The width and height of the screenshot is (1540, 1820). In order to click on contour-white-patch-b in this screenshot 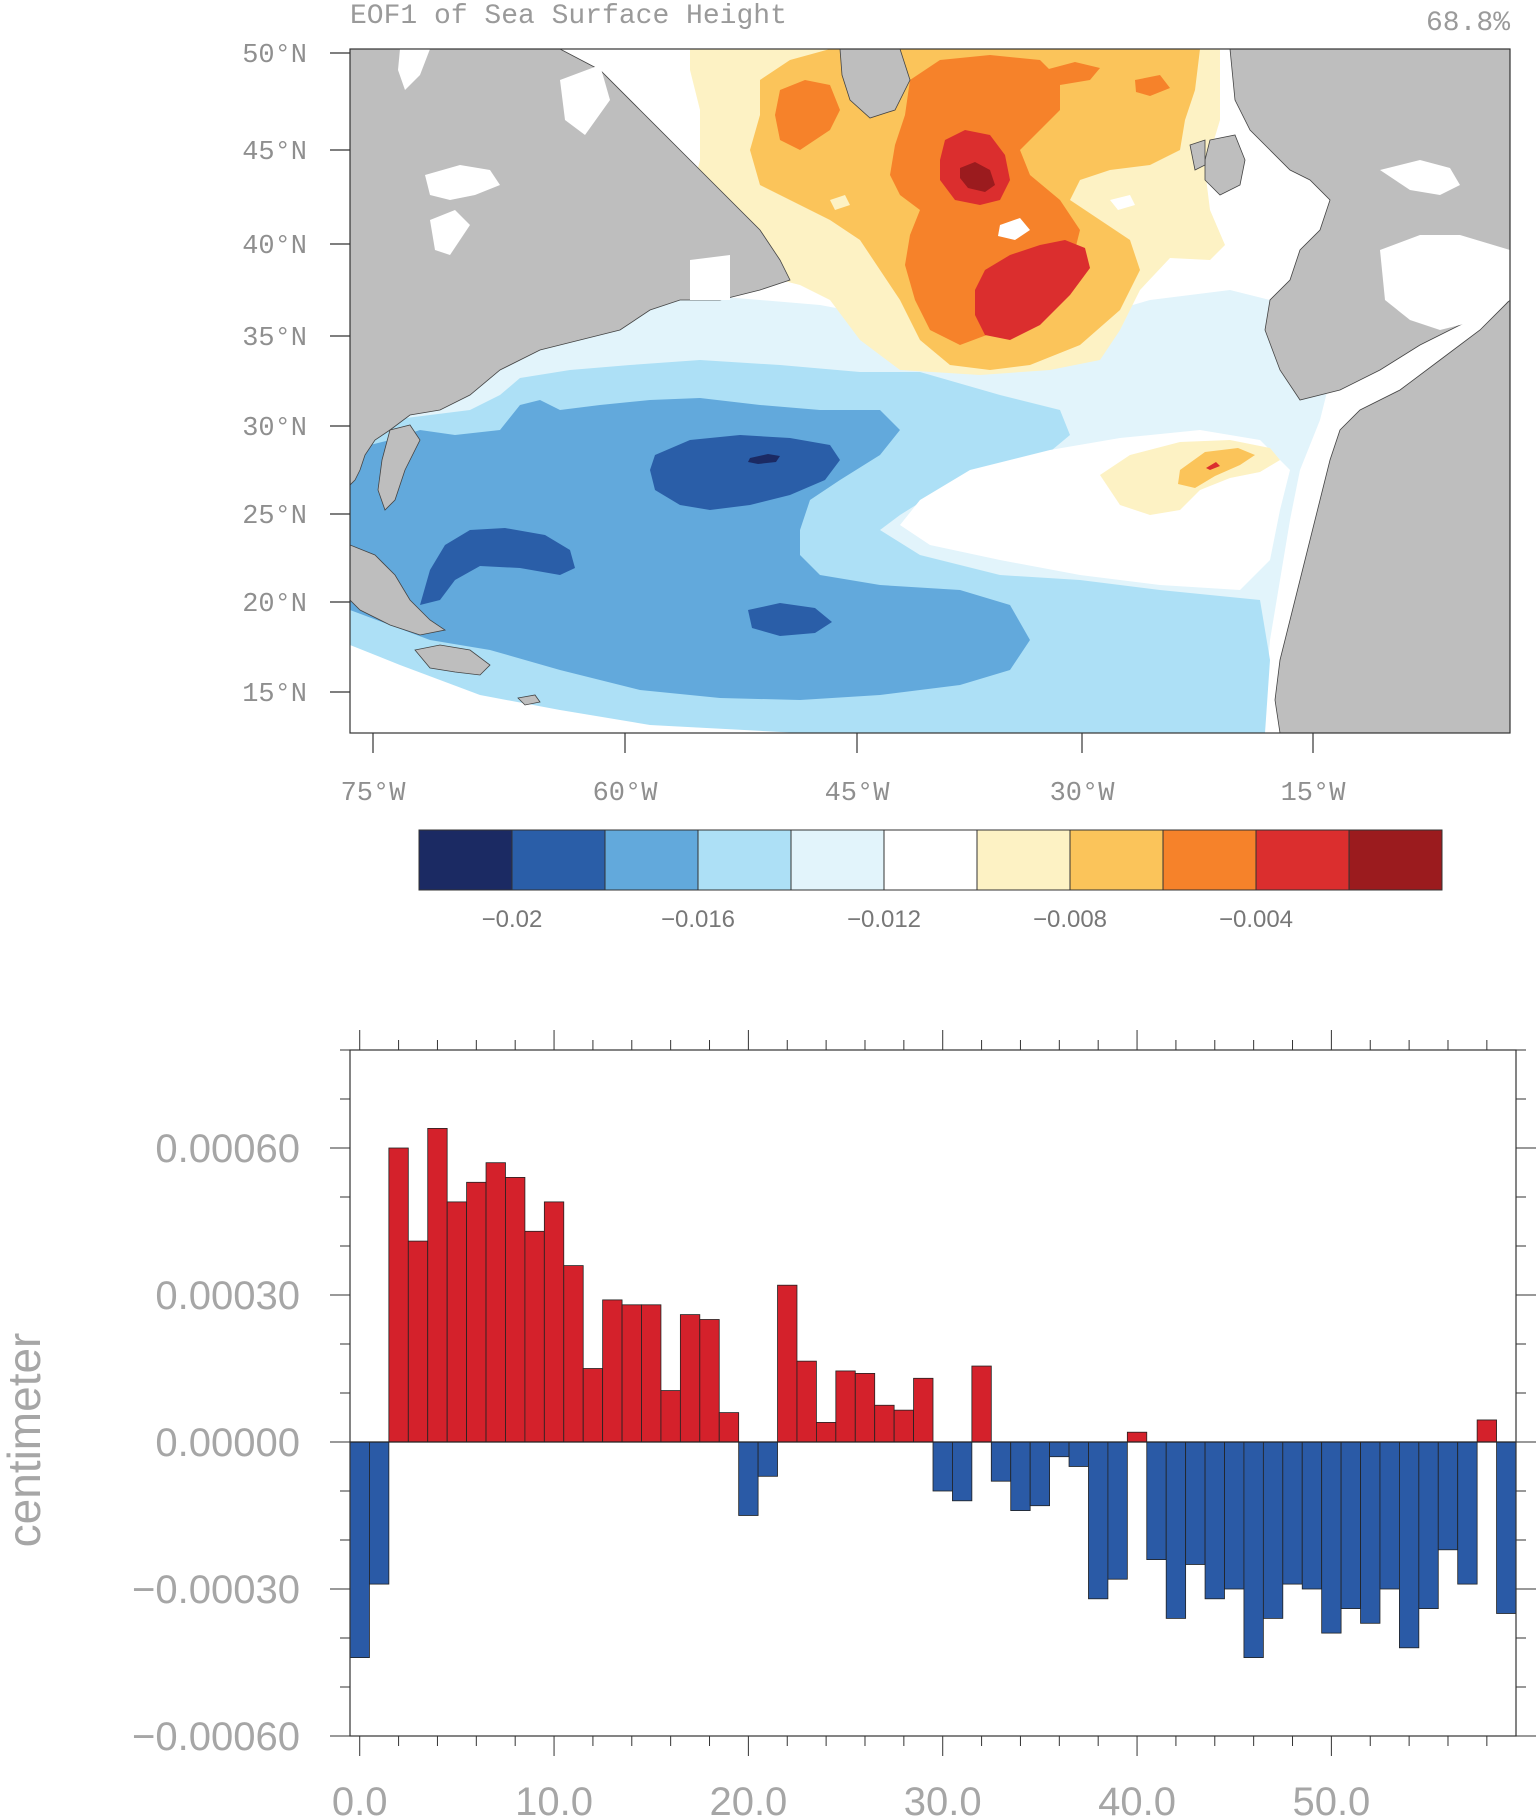, I will do `click(1122, 202)`.